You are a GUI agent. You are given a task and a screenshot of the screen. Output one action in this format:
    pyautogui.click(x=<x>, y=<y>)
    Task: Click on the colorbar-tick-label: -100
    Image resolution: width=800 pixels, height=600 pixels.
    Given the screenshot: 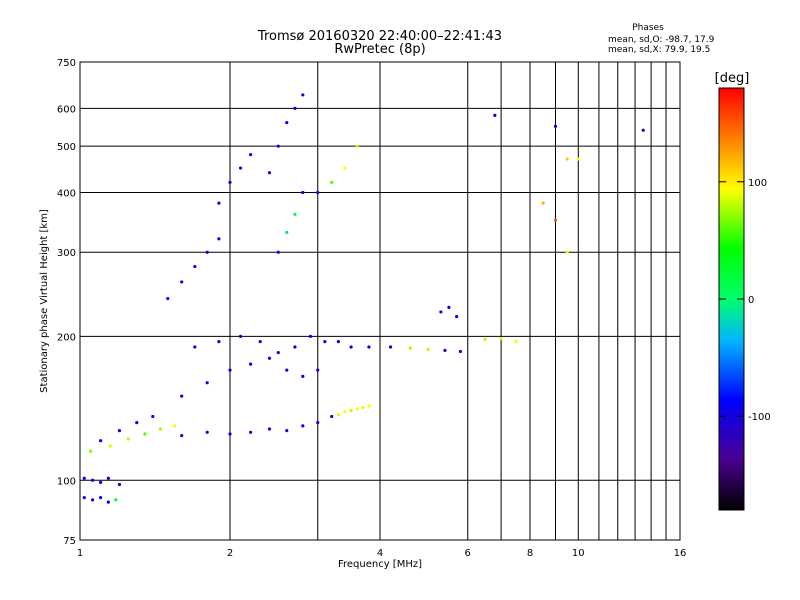 What is the action you would take?
    pyautogui.click(x=759, y=417)
    